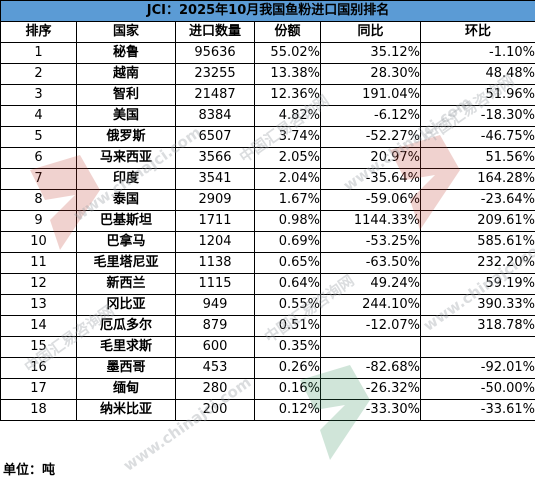 This screenshot has width=535, height=484. What do you see at coordinates (126, 305) in the screenshot?
I see `row-country: 冈比亚` at bounding box center [126, 305].